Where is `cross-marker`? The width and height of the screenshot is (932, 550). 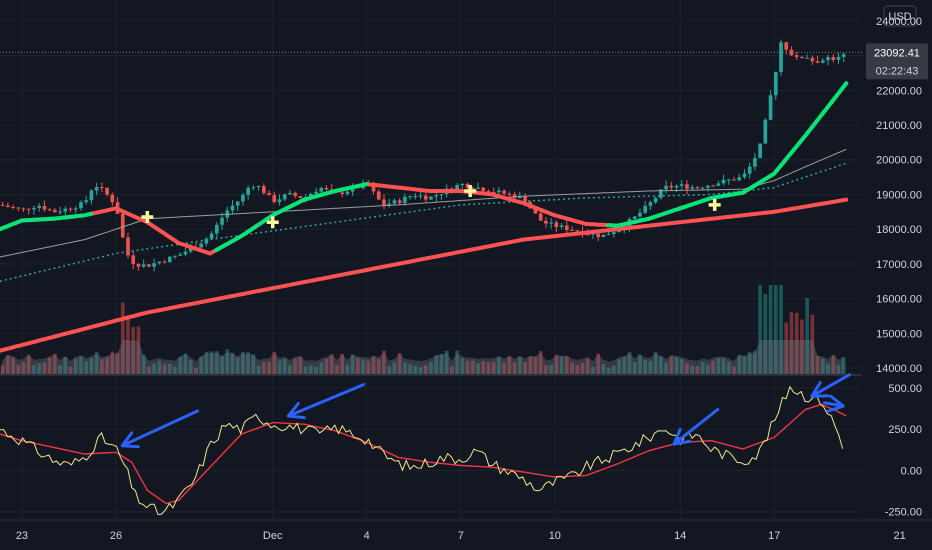
cross-marker is located at coordinates (272, 222).